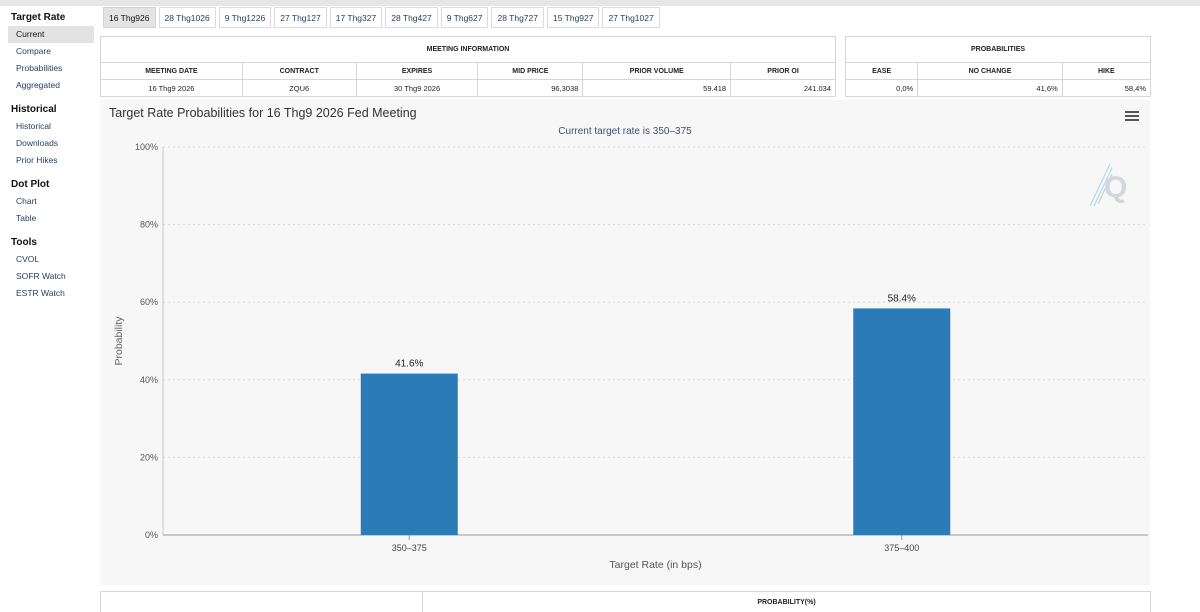  I want to click on ease-cell: 0,0%, so click(881, 88).